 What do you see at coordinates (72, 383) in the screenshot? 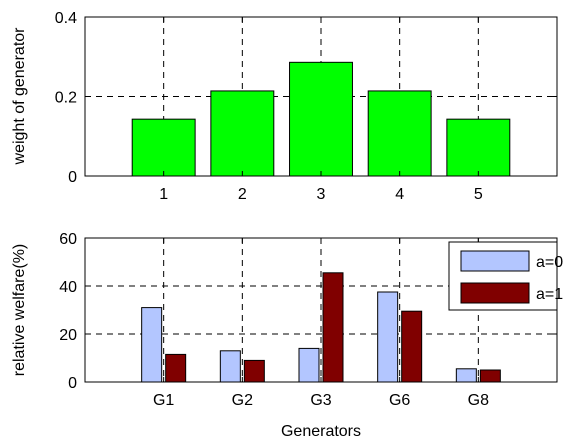
I see `bottom-y-tick-label: 0` at bounding box center [72, 383].